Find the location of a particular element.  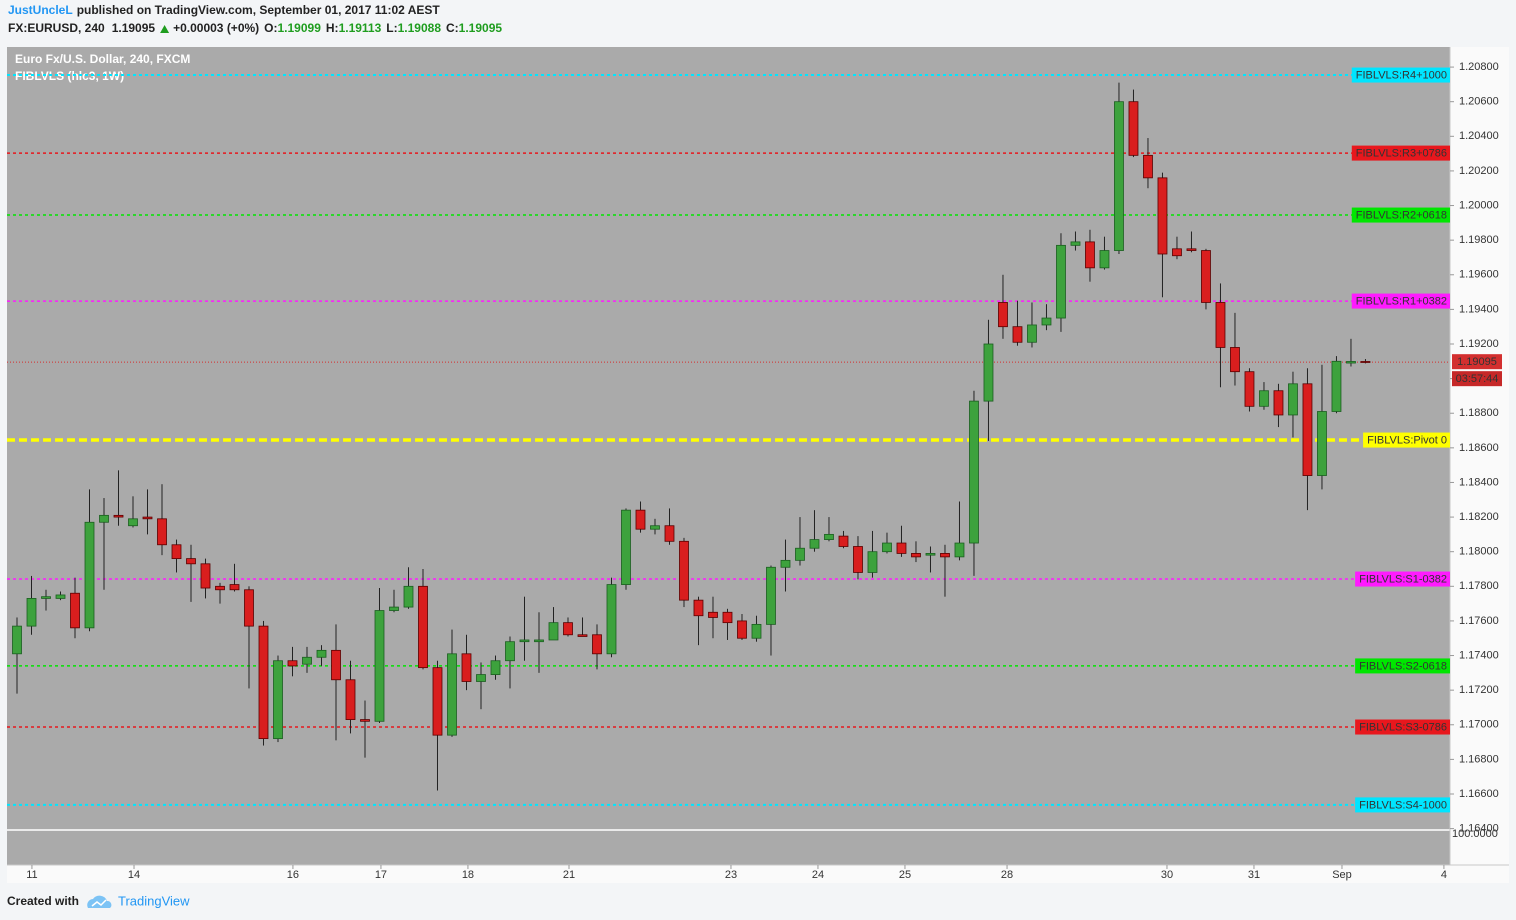

fib-level-tag: FIBLVLS:S1-0382 is located at coordinates (1402, 579).